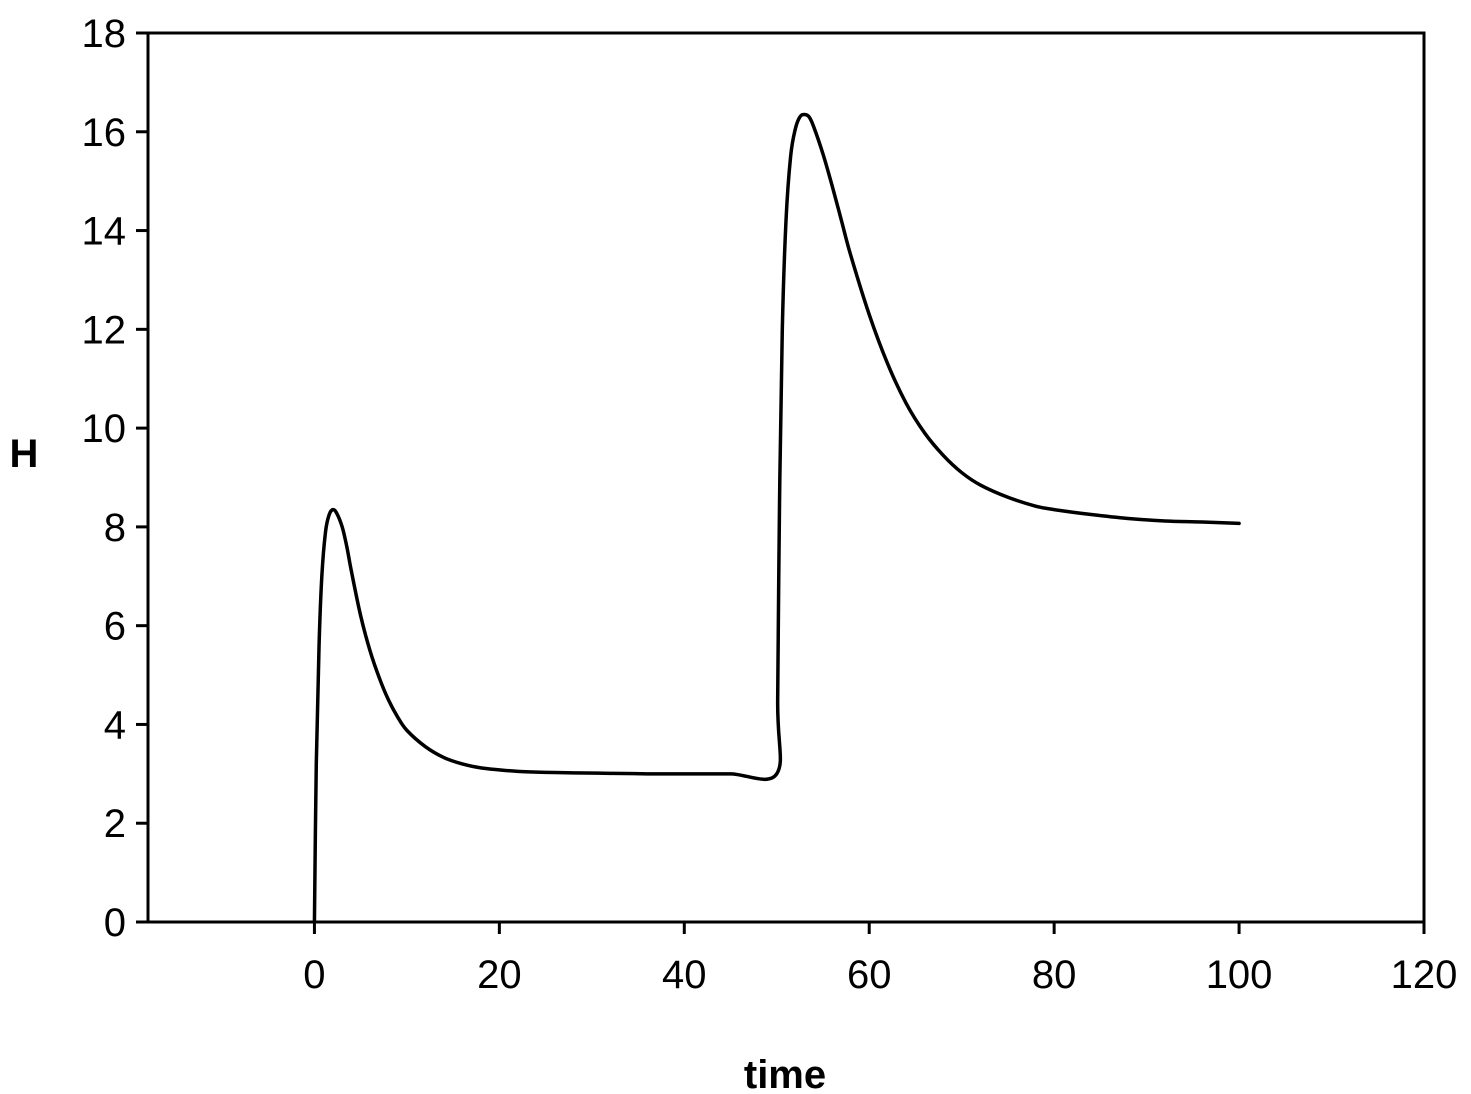 The image size is (1471, 1094). What do you see at coordinates (104, 34) in the screenshot?
I see `y-tick-label: 18` at bounding box center [104, 34].